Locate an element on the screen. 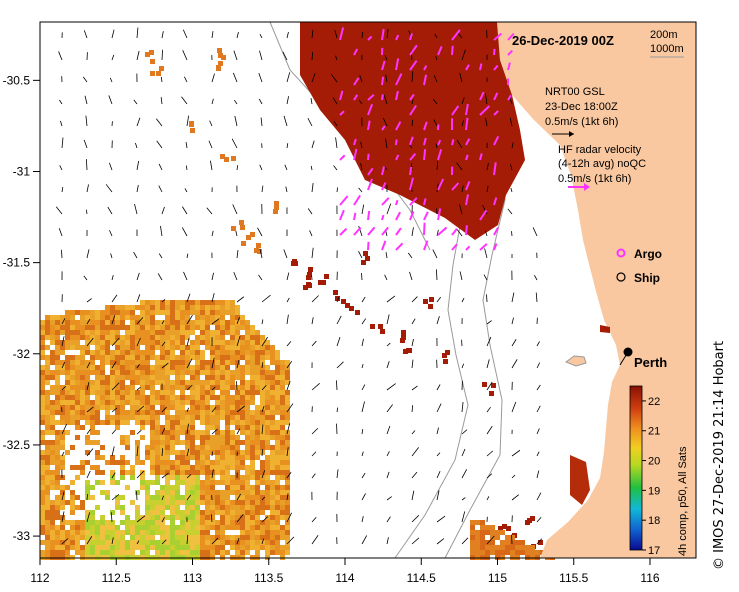 The height and width of the screenshot is (592, 739). model-legend-arrowhead is located at coordinates (571, 134).